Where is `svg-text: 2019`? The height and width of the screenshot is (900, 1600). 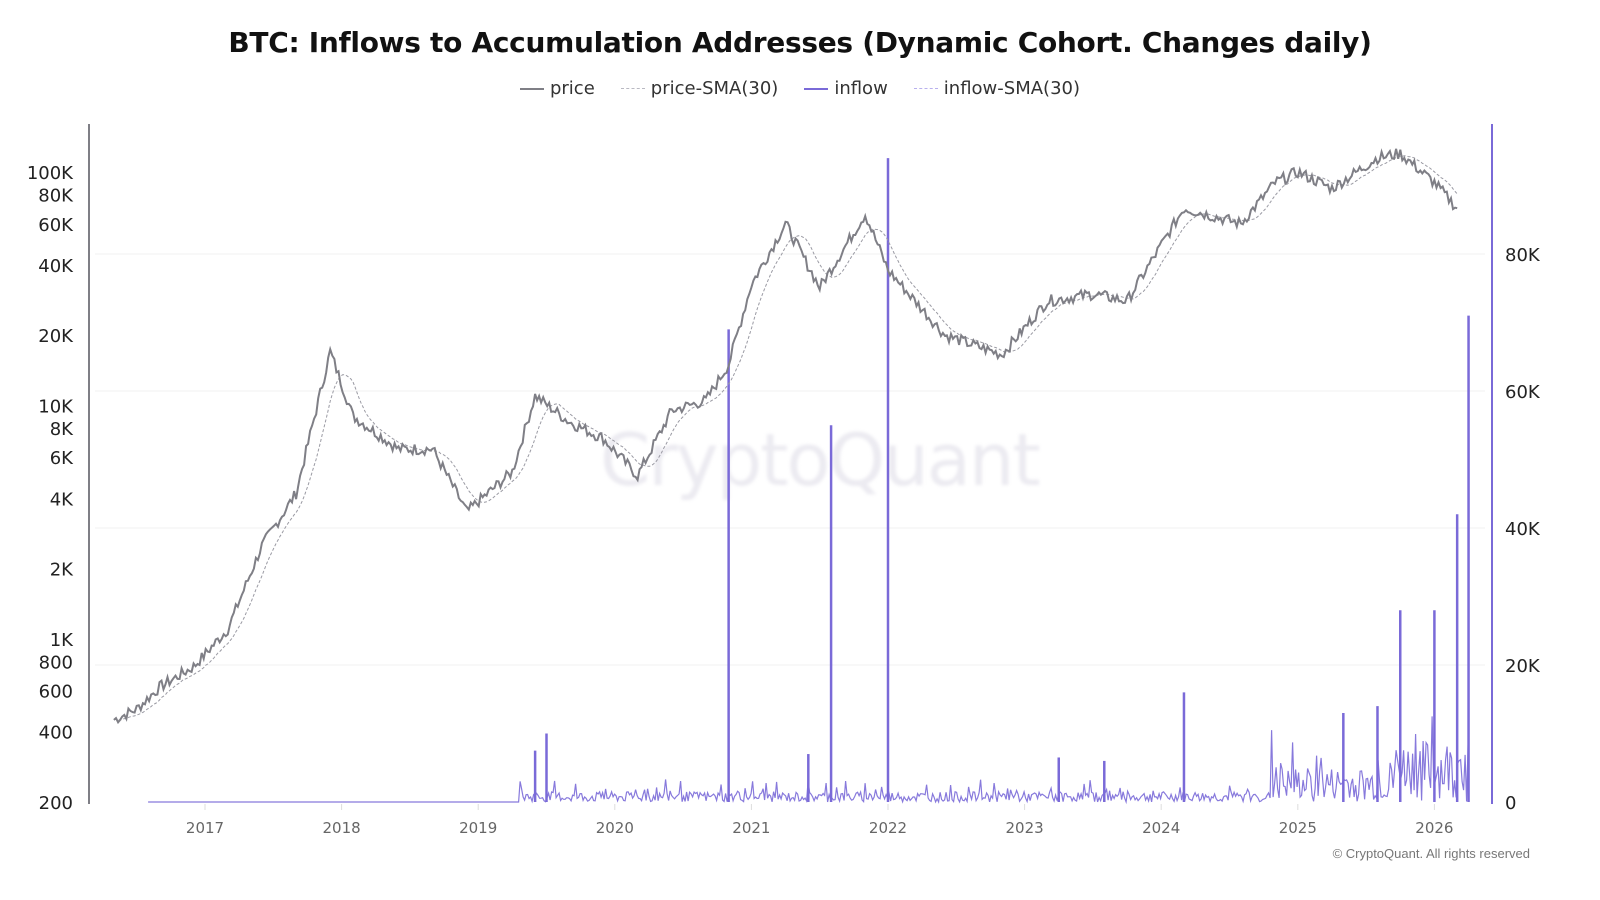
svg-text: 2019 is located at coordinates (478, 828).